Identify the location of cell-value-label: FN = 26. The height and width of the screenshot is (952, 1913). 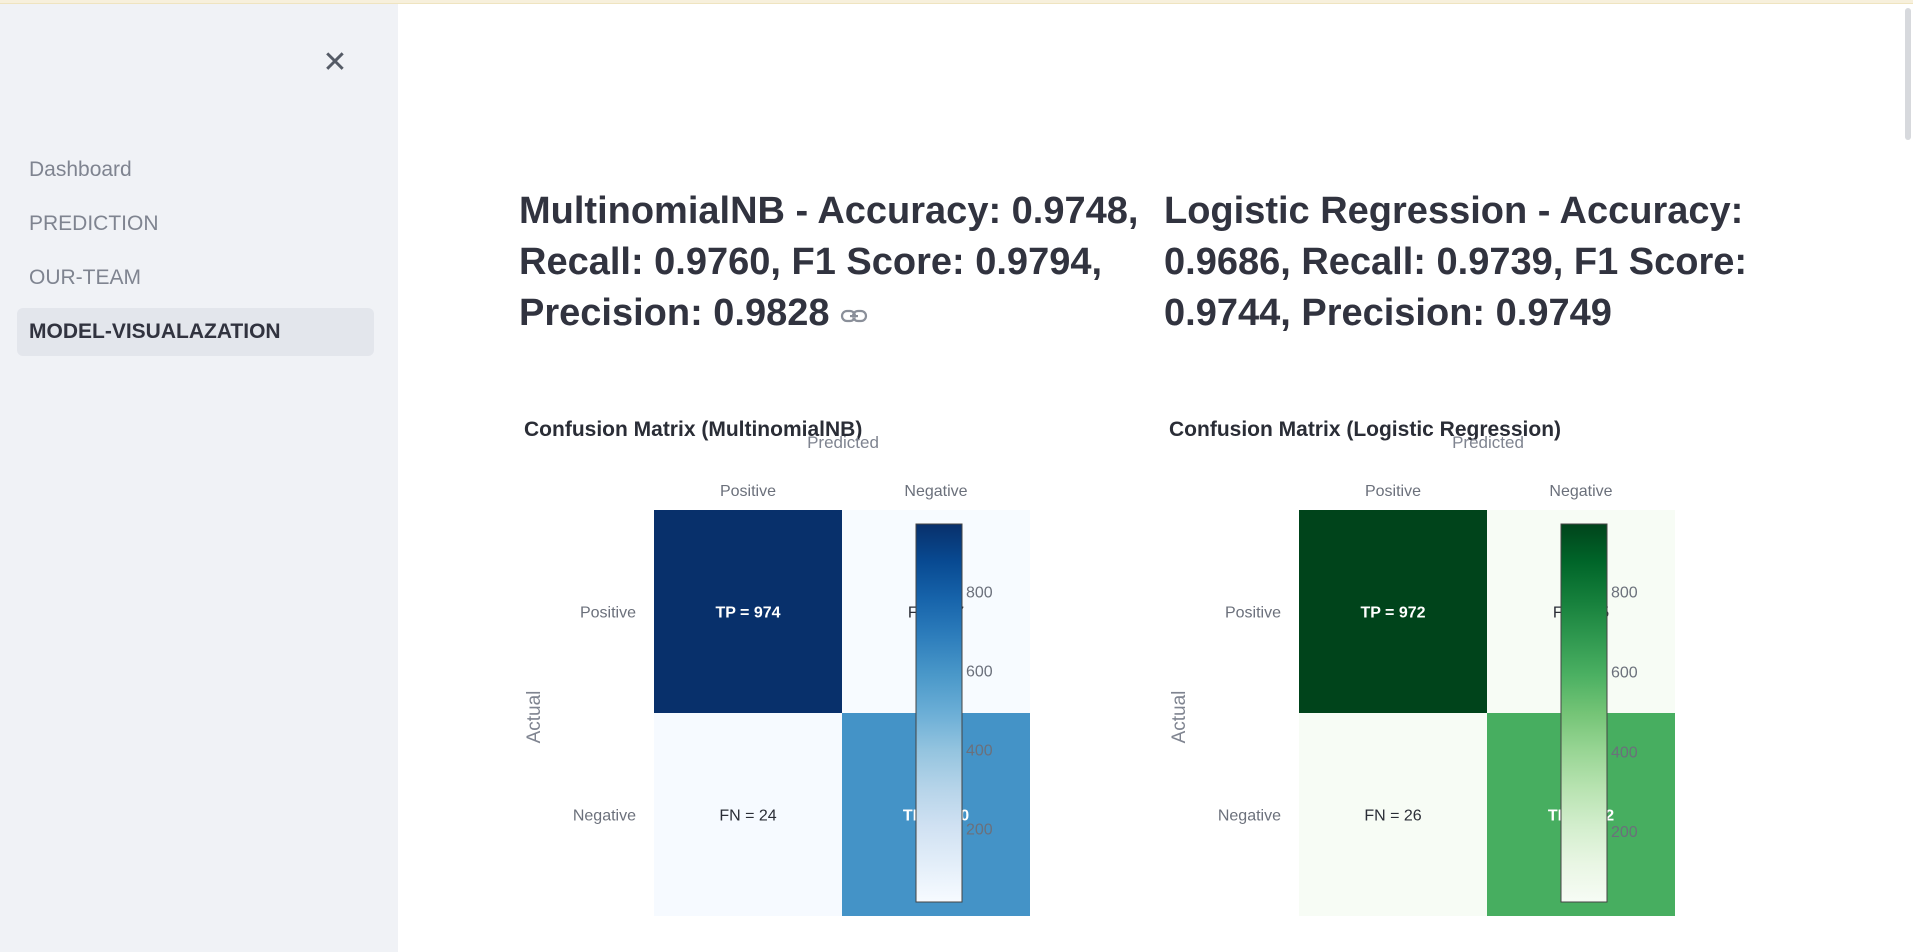
(1392, 816).